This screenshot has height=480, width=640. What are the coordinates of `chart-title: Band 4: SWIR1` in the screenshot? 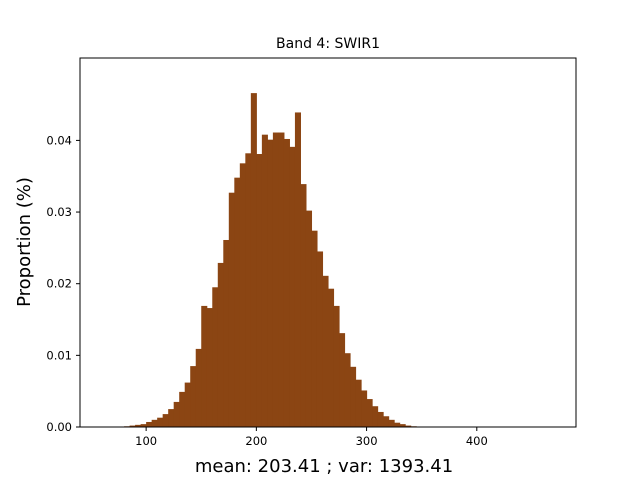 It's located at (328, 44).